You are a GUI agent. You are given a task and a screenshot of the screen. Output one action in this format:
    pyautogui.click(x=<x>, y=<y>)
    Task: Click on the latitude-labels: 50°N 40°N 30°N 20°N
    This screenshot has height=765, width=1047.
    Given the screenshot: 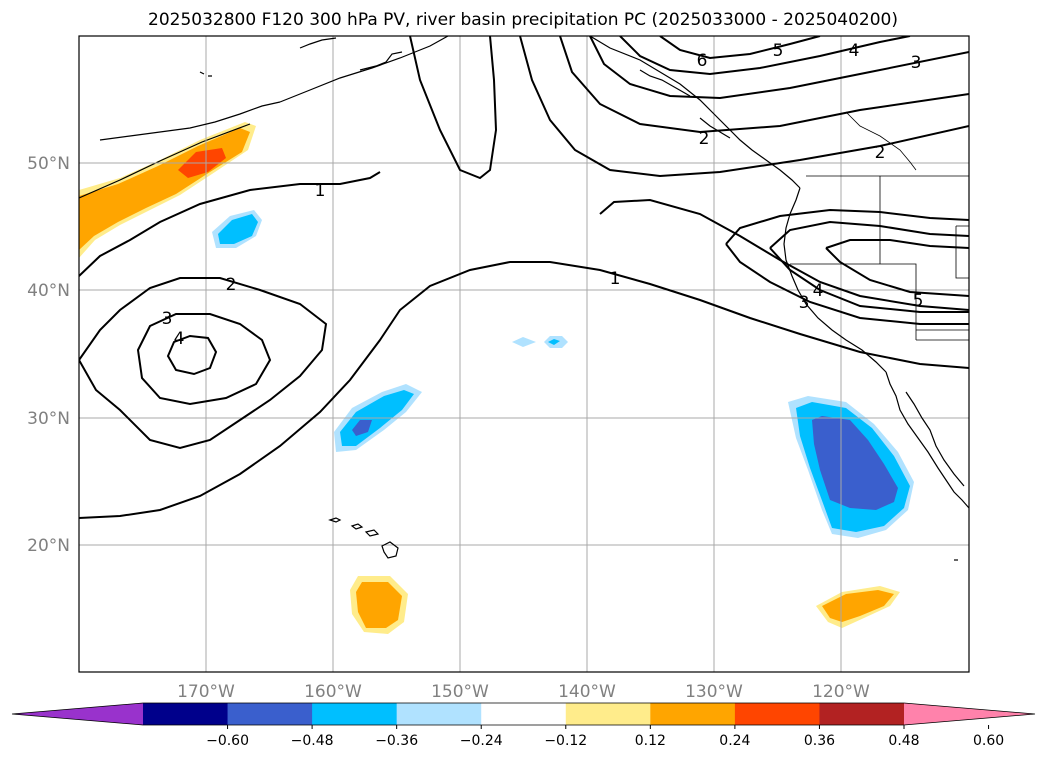 What is the action you would take?
    pyautogui.click(x=48, y=355)
    